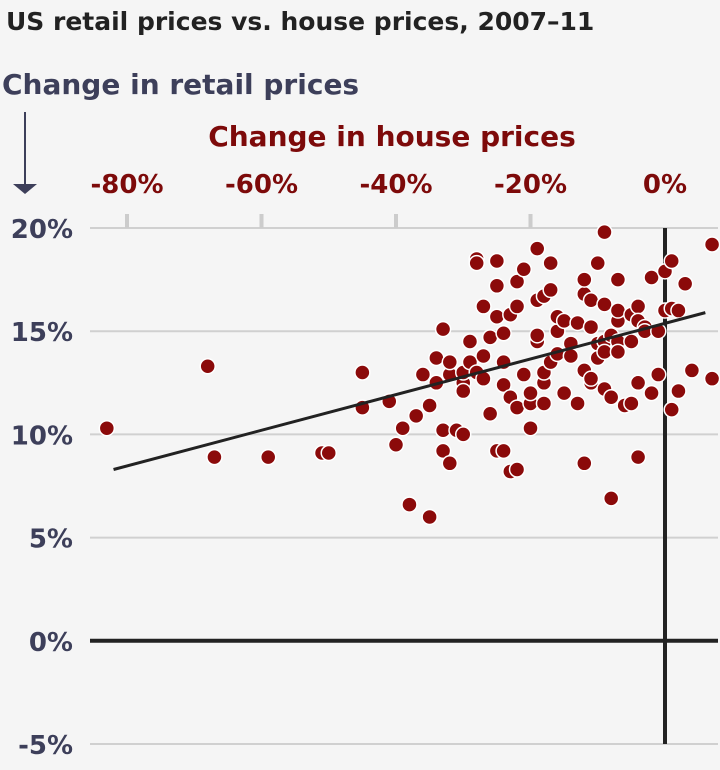 The width and height of the screenshot is (720, 770). I want to click on y-tick-label: 5%, so click(51, 540).